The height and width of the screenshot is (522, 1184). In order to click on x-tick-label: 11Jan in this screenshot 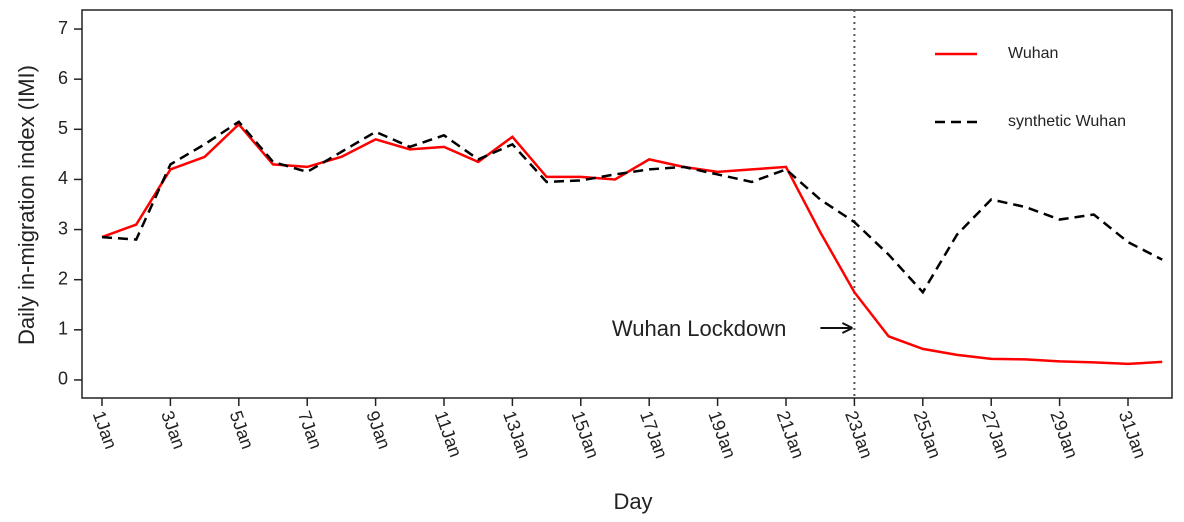, I will do `click(448, 434)`.